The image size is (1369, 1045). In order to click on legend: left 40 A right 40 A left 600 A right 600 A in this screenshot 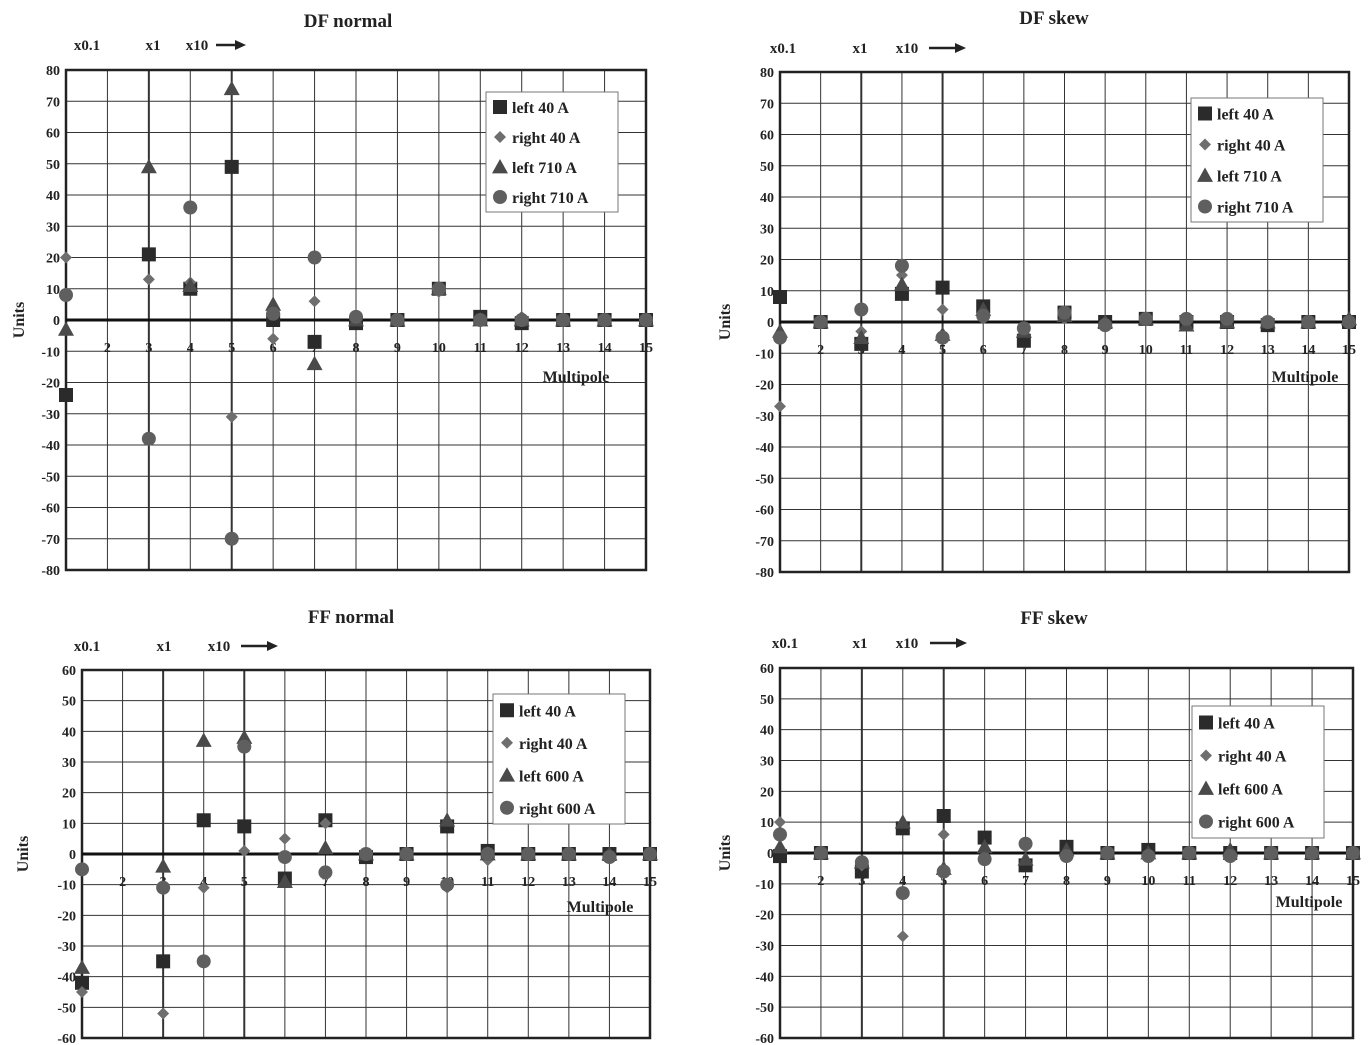, I will do `click(559, 759)`.